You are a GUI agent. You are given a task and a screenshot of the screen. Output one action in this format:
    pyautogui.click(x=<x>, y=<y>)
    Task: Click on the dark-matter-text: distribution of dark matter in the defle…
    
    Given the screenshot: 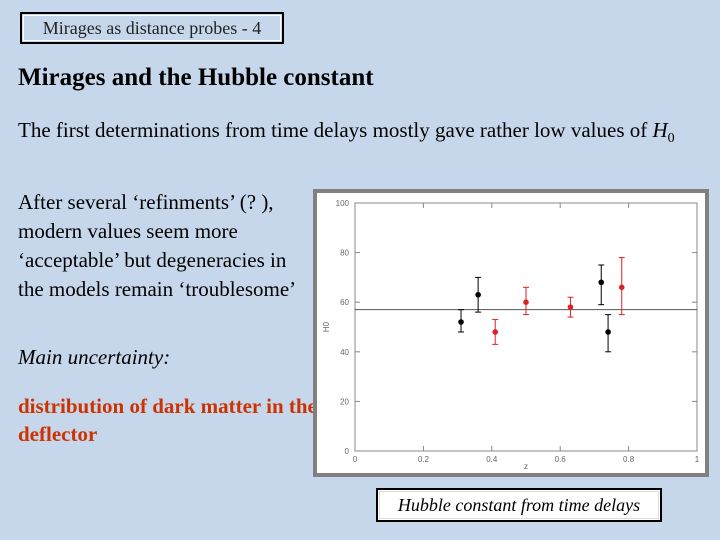 What is the action you would take?
    pyautogui.click(x=167, y=420)
    